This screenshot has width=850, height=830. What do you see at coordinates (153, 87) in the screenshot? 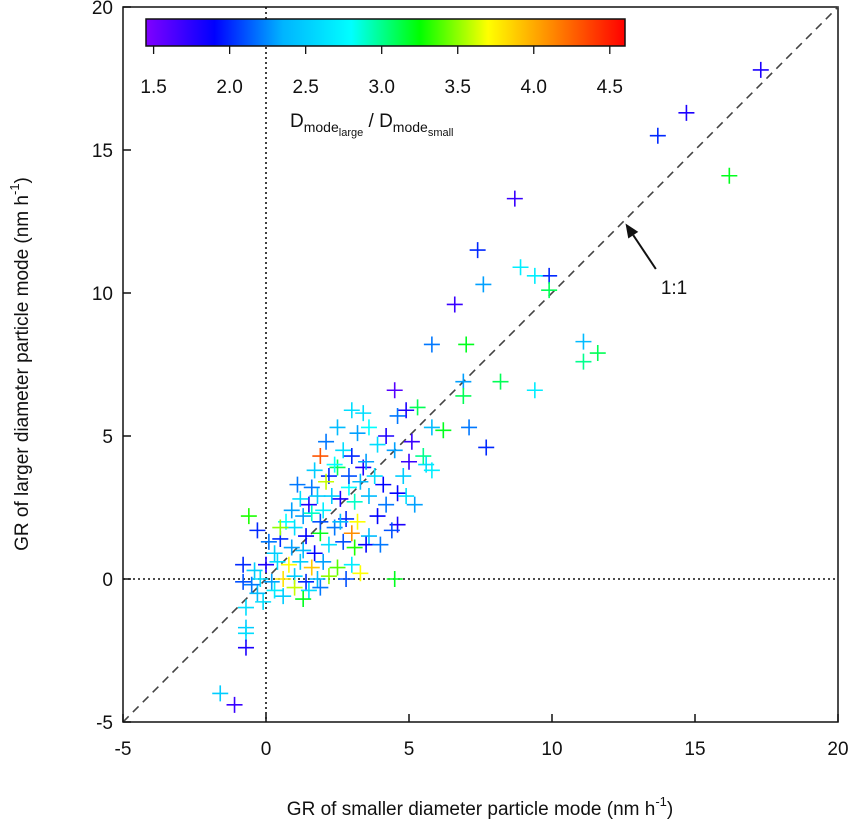
I see `colorbar-tick-label: 1.5` at bounding box center [153, 87].